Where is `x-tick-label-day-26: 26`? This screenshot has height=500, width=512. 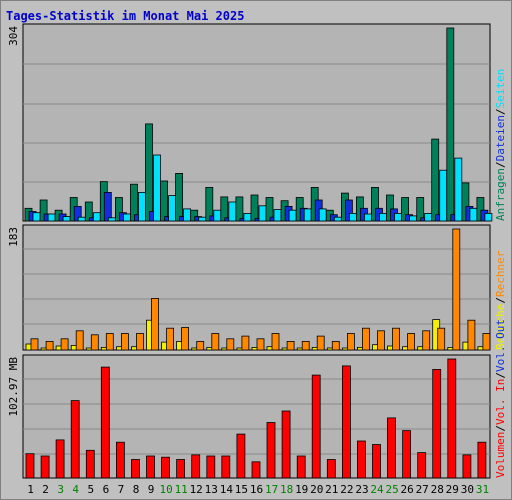
x-tick-label-day-26: 26 is located at coordinates (406, 489).